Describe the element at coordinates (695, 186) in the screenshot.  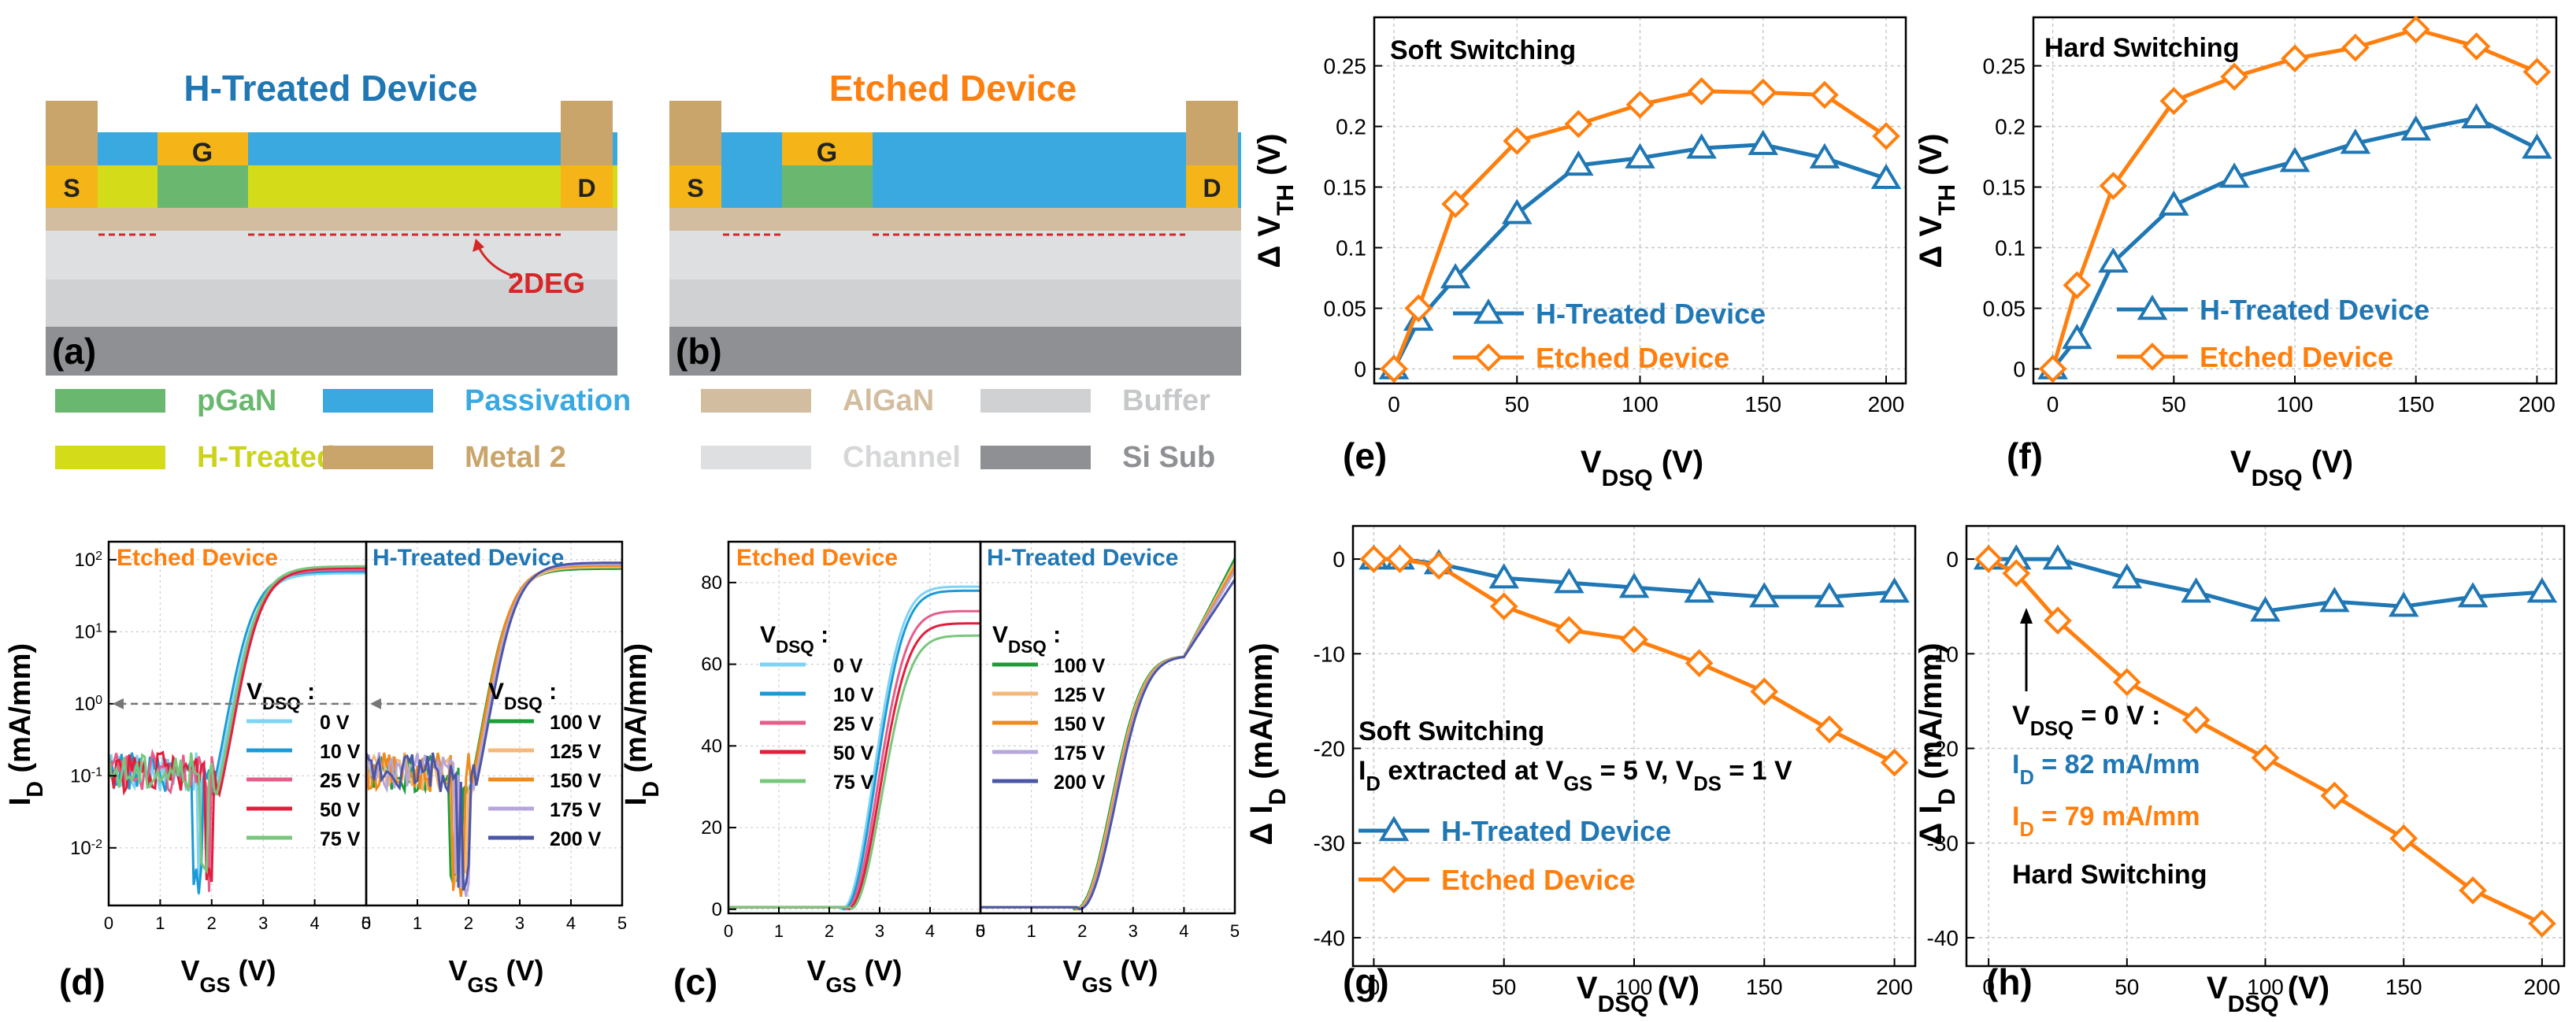
I see `source-contact` at that location.